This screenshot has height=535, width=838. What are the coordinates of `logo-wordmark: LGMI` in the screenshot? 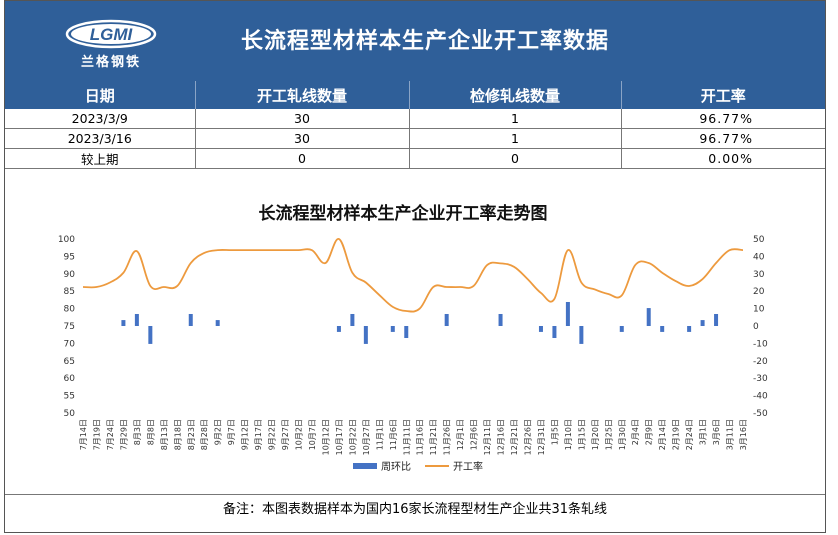 It's located at (112, 34).